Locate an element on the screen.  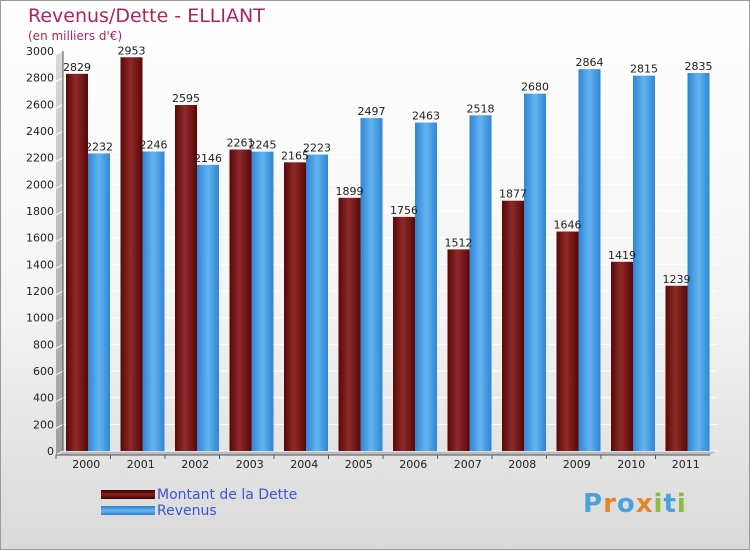
data-label-revenue: 2245 is located at coordinates (263, 145).